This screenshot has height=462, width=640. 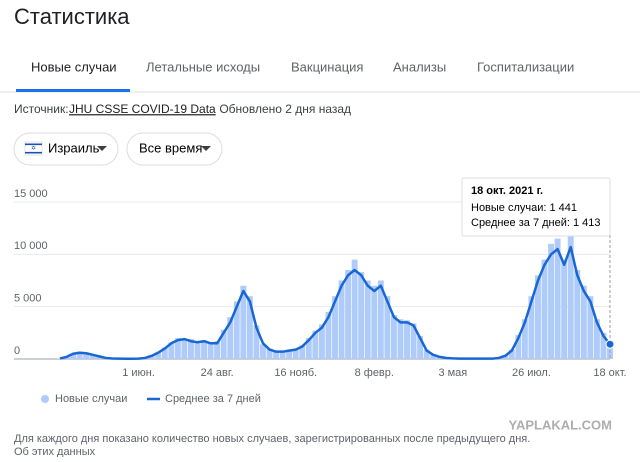 I want to click on tab: Госпитализации, so click(x=525, y=66).